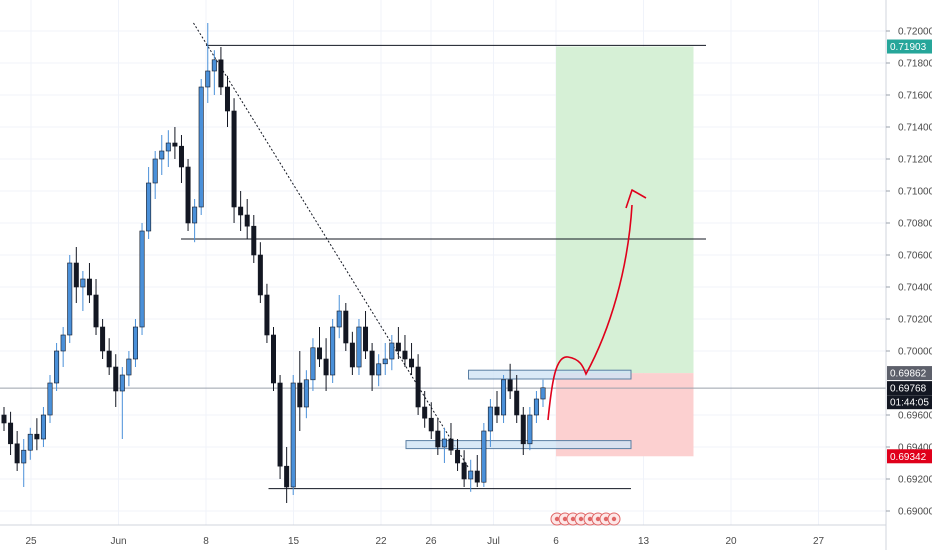  I want to click on price-tick-label: 0.70200, so click(915, 320).